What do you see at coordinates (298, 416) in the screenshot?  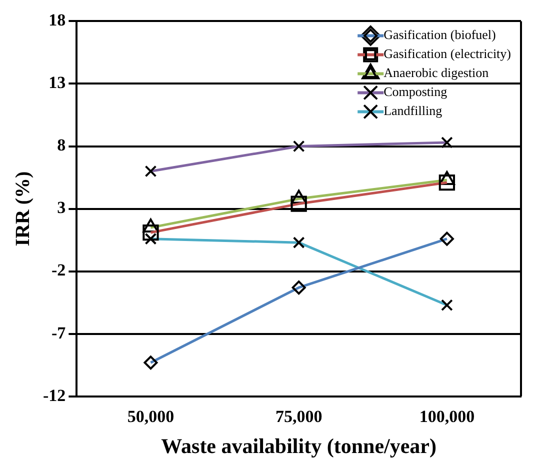 I see `x-tick-label: 75,000` at bounding box center [298, 416].